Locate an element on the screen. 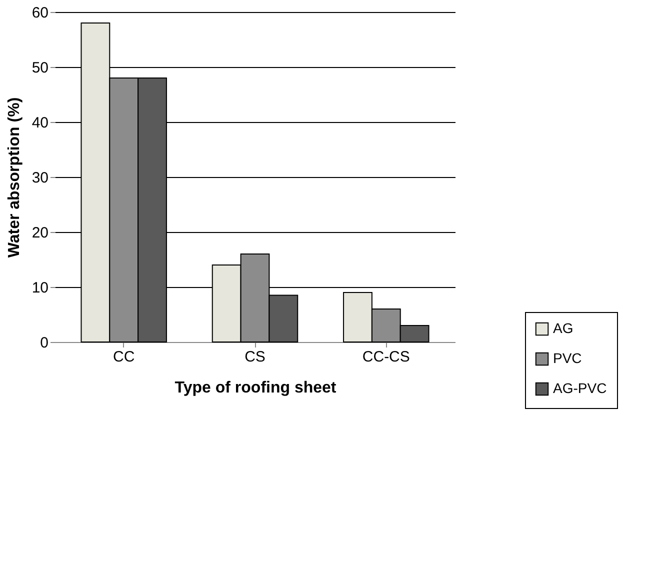 This screenshot has height=584, width=657. y-tick-label: 60 is located at coordinates (40, 13).